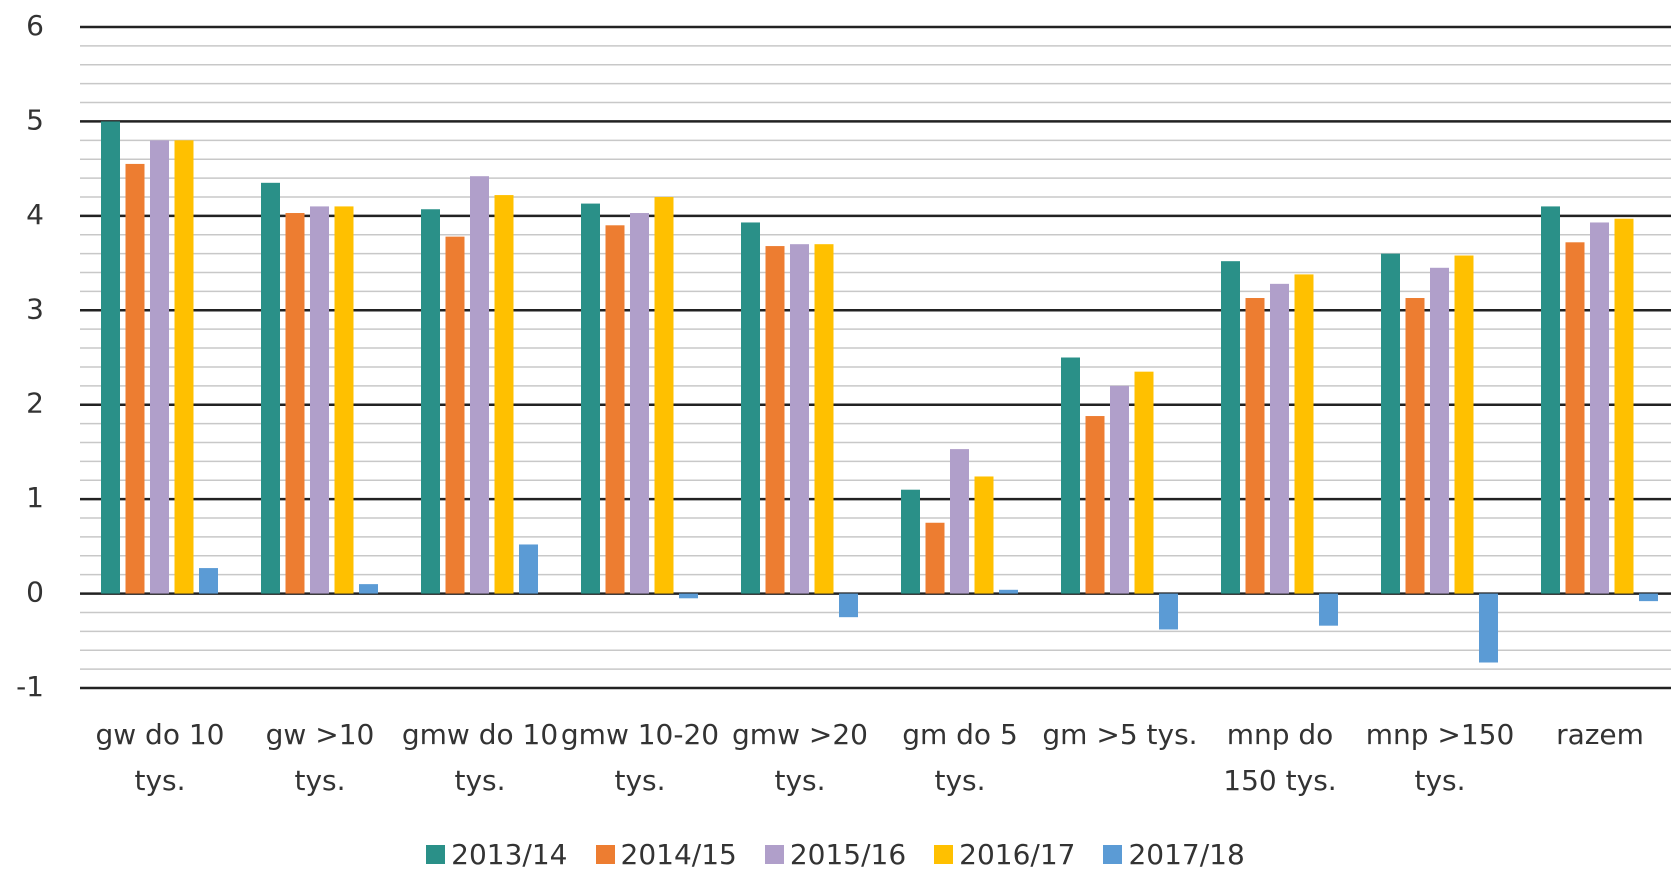 Image resolution: width=1671 pixels, height=875 pixels. What do you see at coordinates (35, 119) in the screenshot?
I see `y-tick-label: 5` at bounding box center [35, 119].